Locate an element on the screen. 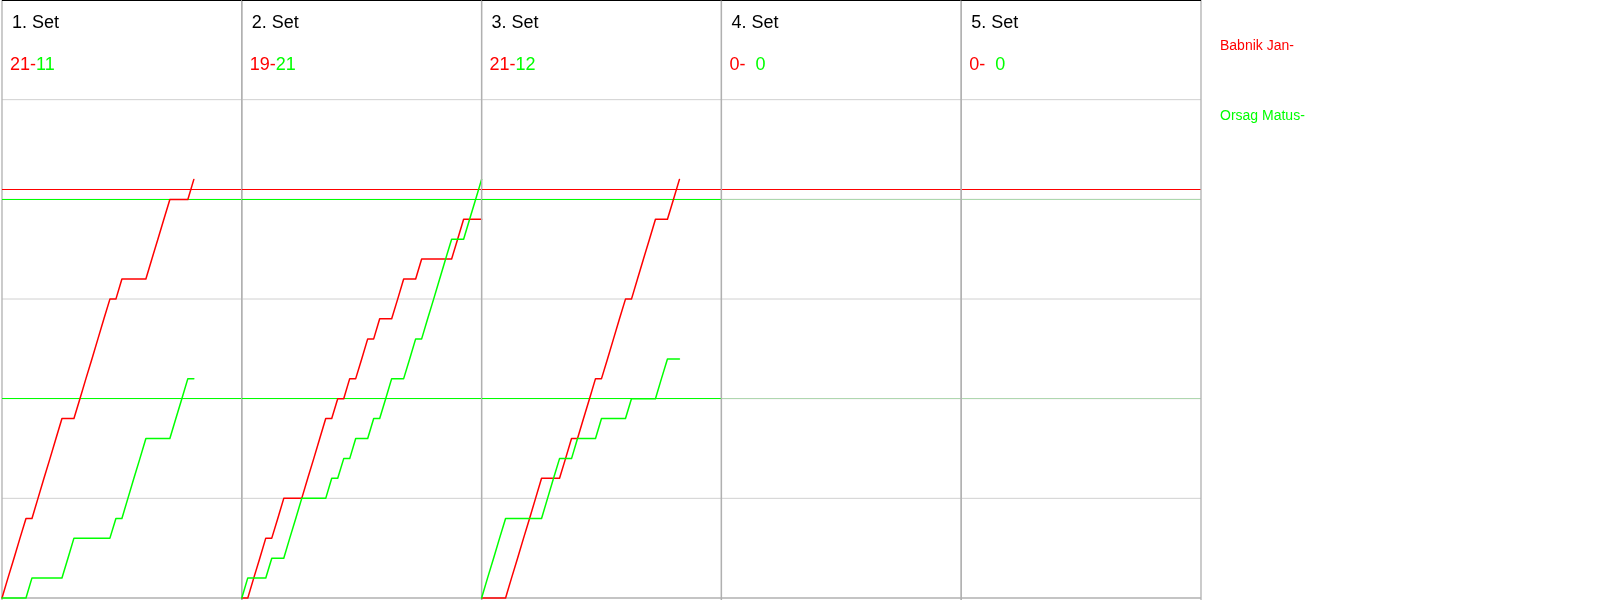  text: 4. Set is located at coordinates (755, 22).